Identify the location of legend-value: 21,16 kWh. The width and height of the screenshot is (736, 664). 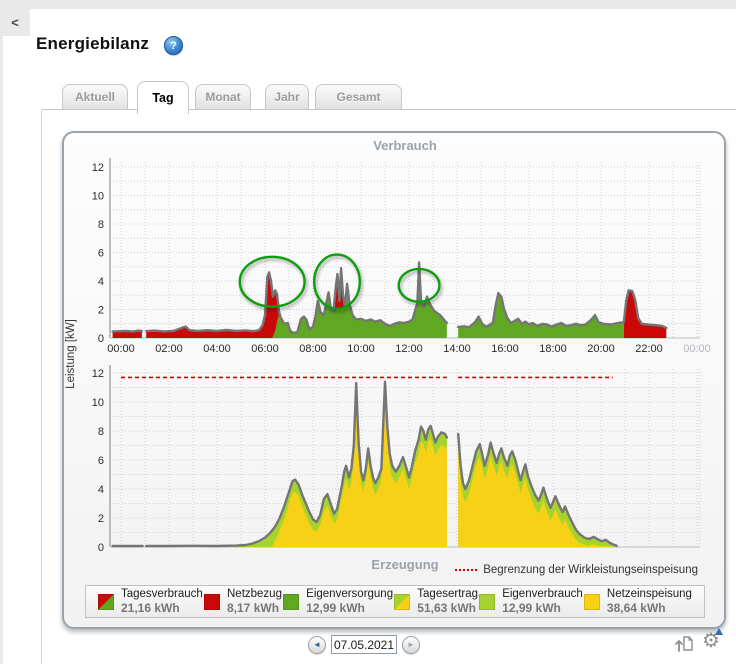
(150, 608).